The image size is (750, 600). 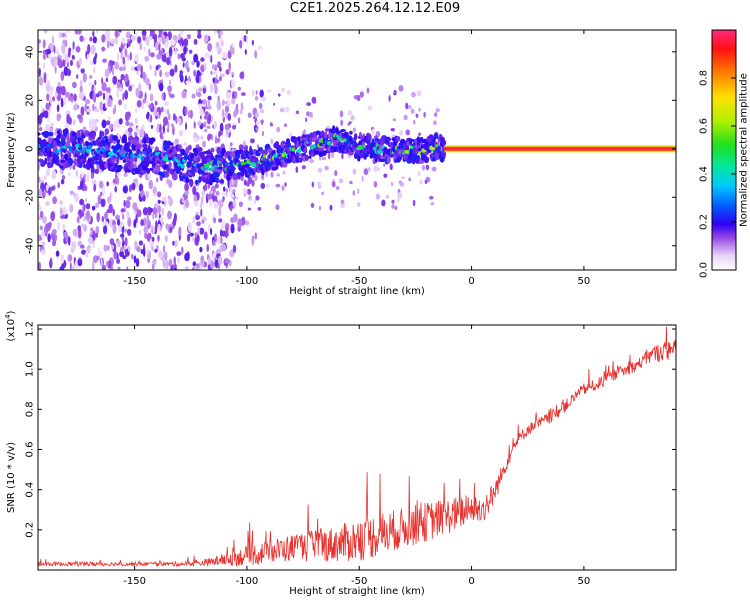 What do you see at coordinates (359, 281) in the screenshot?
I see `spectrogram-x-tick-label: -50` at bounding box center [359, 281].